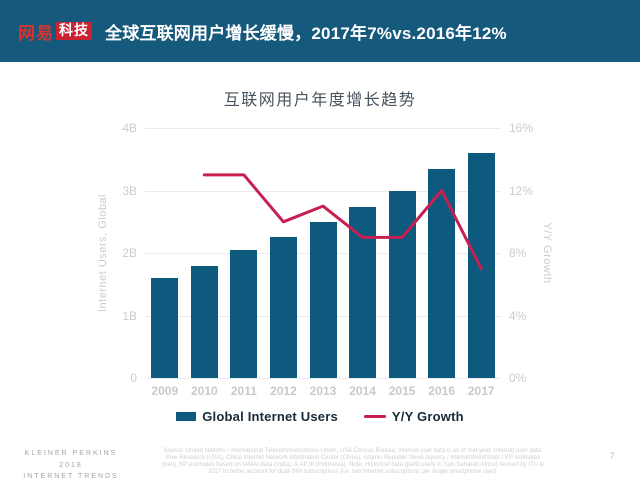 This screenshot has height=480, width=640. What do you see at coordinates (323, 299) in the screenshot?
I see `bar-2013` at bounding box center [323, 299].